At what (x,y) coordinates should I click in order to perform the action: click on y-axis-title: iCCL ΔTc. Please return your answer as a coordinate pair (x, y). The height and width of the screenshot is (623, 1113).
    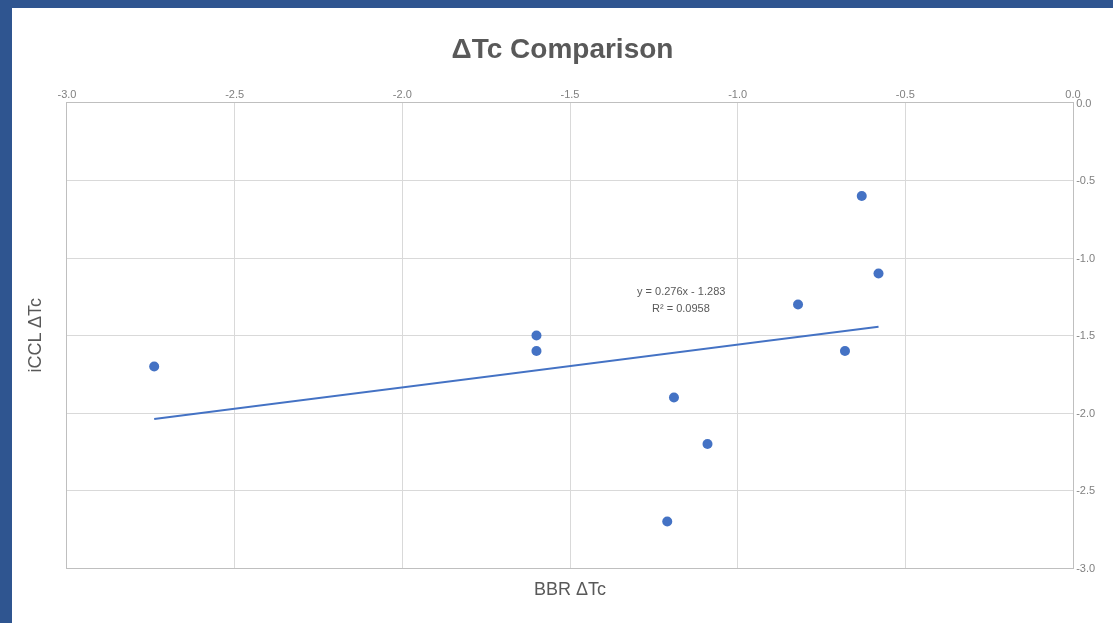
    Looking at the image, I should click on (35, 335).